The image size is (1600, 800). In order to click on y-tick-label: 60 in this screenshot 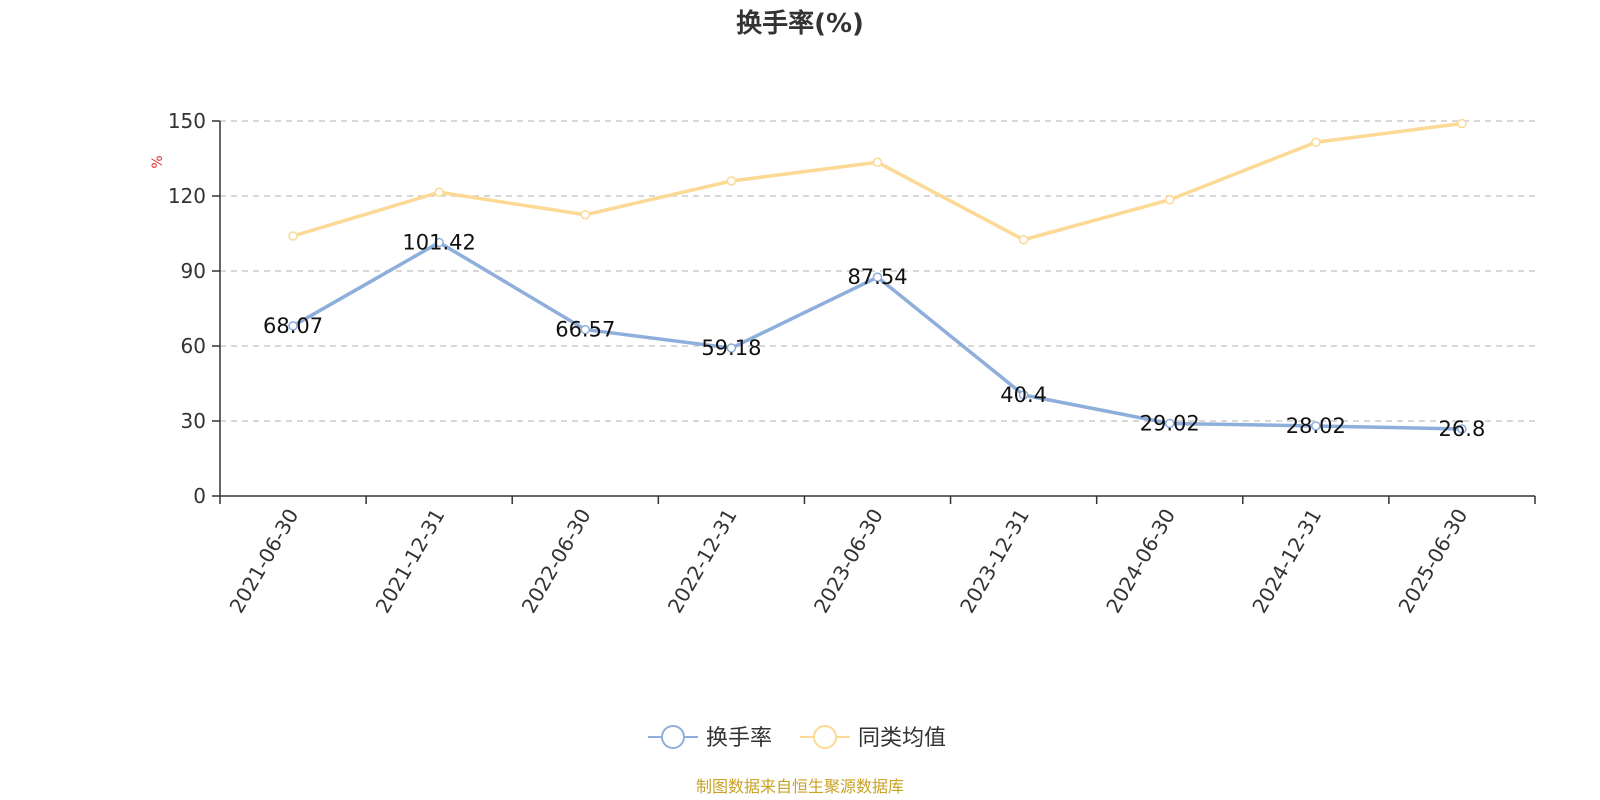, I will do `click(193, 346)`.